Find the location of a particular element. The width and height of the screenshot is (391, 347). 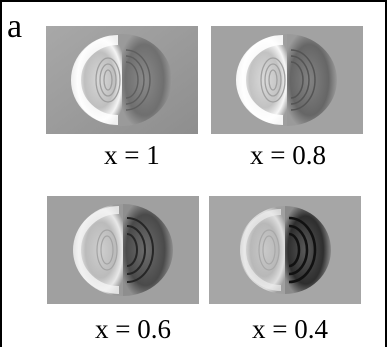

panel-label: a is located at coordinates (15, 26).